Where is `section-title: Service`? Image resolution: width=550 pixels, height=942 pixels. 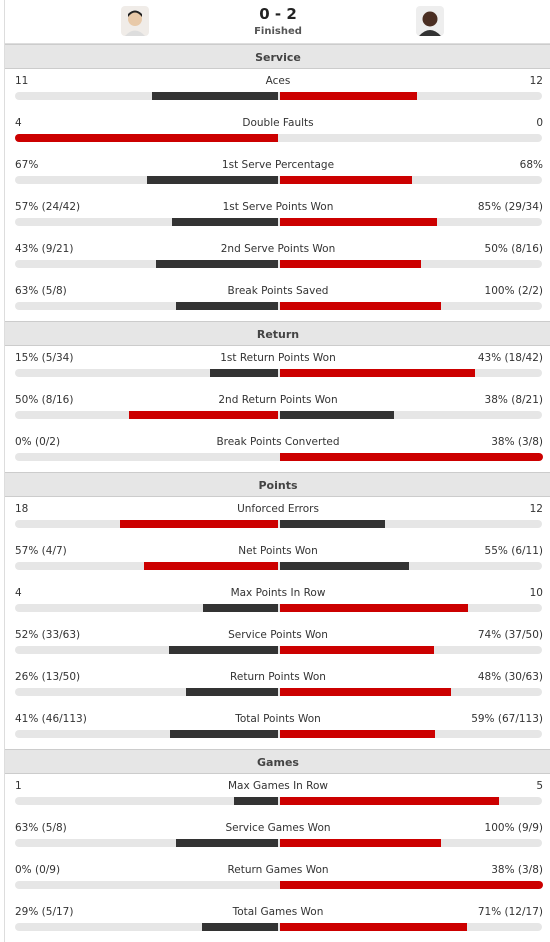
section-title: Service is located at coordinates (277, 56).